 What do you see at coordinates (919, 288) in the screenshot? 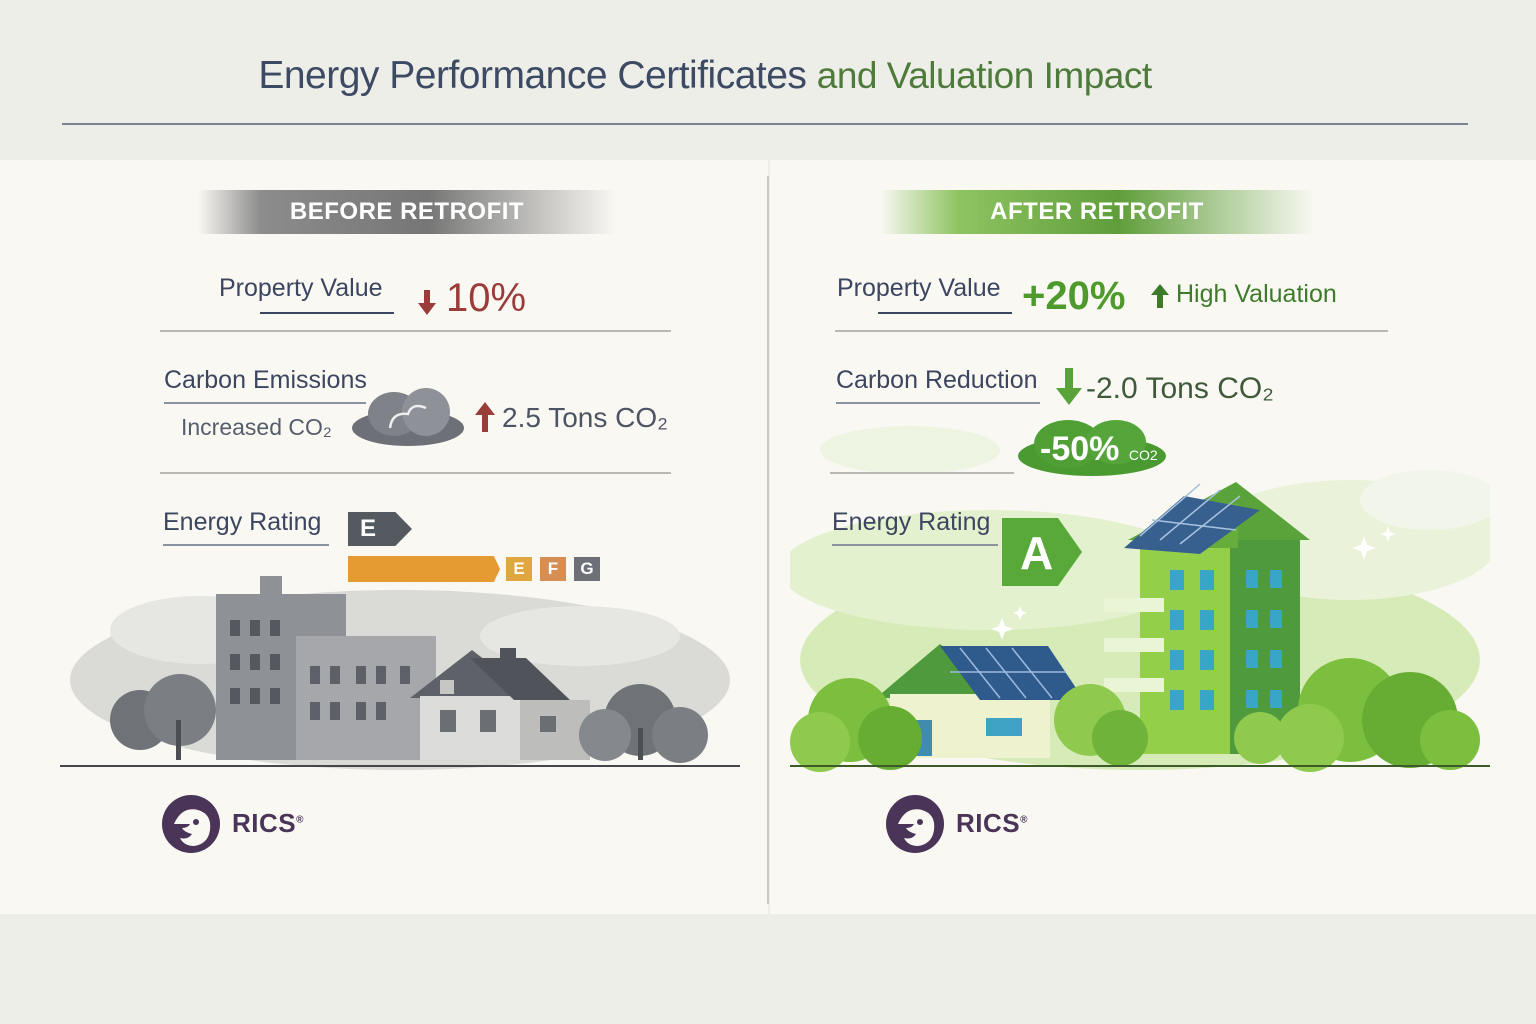
I see `after-property-value-label: Property Value` at bounding box center [919, 288].